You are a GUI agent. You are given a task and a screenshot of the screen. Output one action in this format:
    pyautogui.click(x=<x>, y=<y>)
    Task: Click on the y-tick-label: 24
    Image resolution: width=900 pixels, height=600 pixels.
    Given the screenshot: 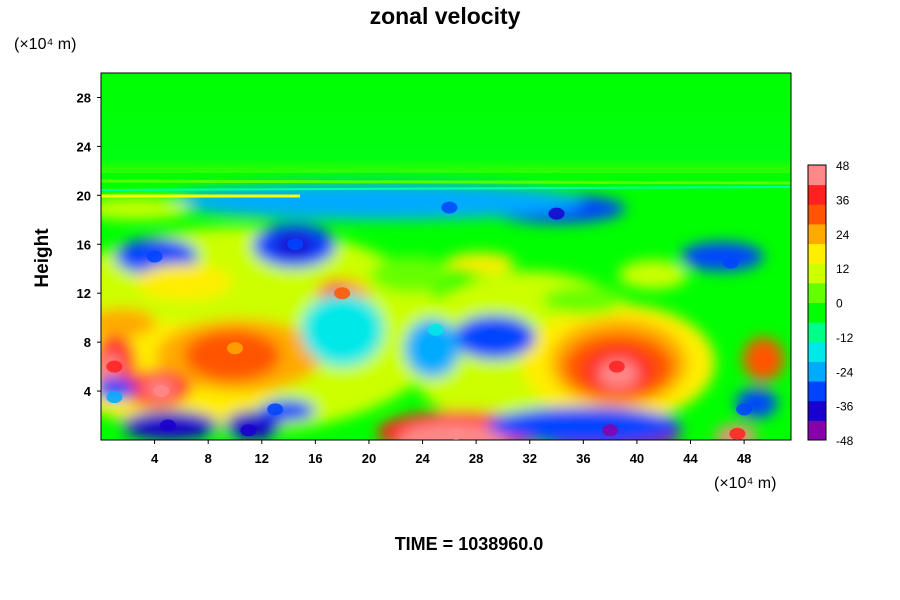 What is the action you would take?
    pyautogui.click(x=84, y=146)
    